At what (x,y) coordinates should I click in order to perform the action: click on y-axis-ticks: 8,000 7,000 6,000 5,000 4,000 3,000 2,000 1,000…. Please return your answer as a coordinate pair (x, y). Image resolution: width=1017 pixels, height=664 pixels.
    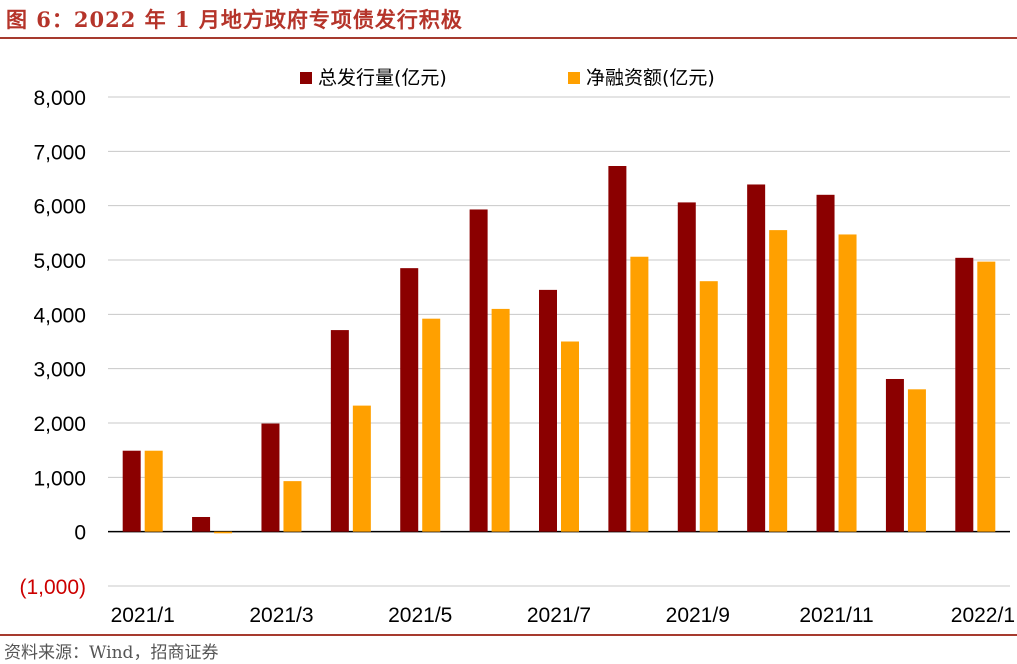
    Looking at the image, I should click on (52, 343).